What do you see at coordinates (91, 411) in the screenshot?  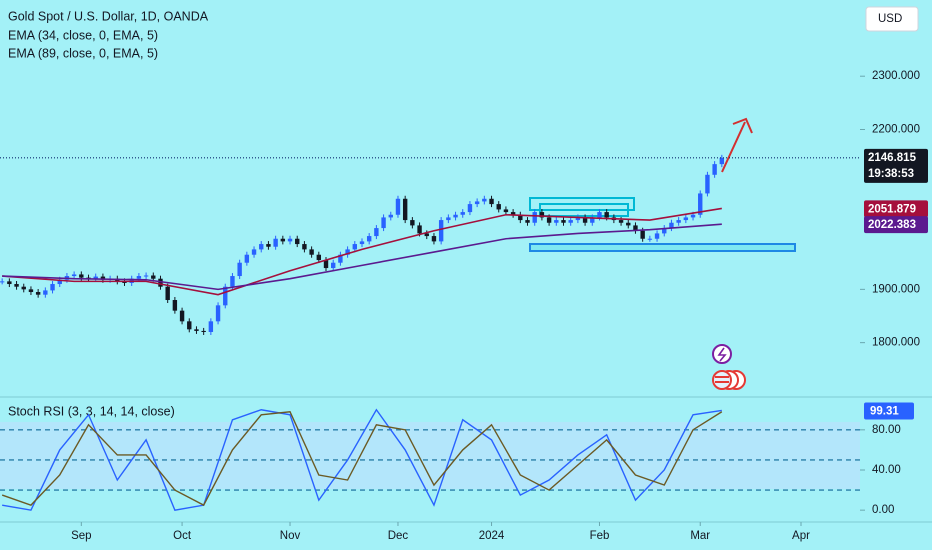 I see `indicator-title: Stoch RSI (3, 3, 14, 14, close)` at bounding box center [91, 411].